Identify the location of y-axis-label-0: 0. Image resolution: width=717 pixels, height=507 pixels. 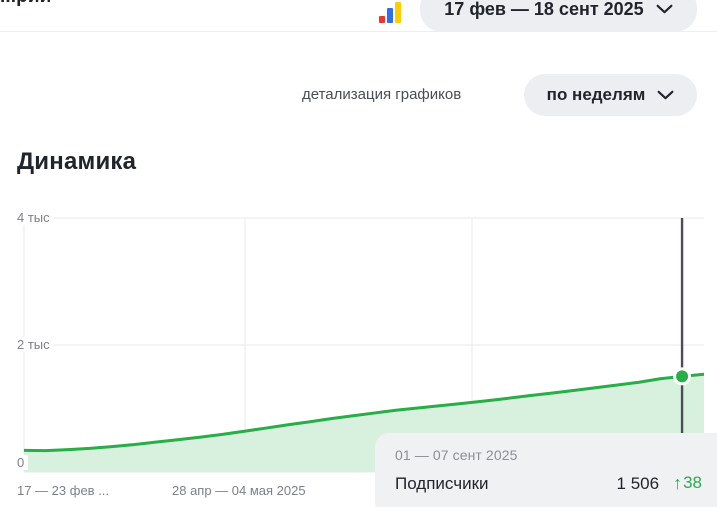
(23, 462).